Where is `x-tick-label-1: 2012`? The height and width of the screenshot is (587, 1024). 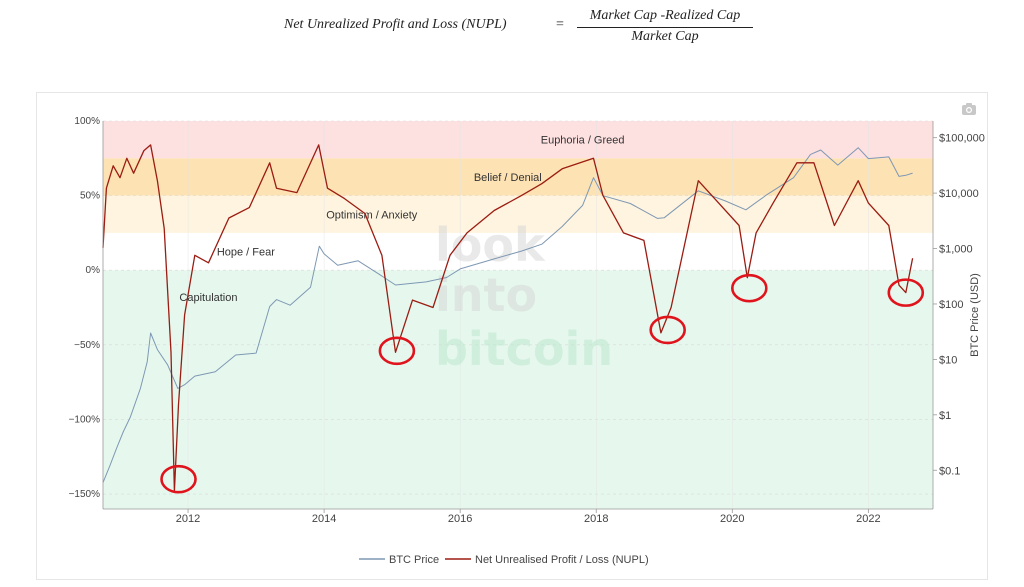
x-tick-label-1: 2012 is located at coordinates (188, 519).